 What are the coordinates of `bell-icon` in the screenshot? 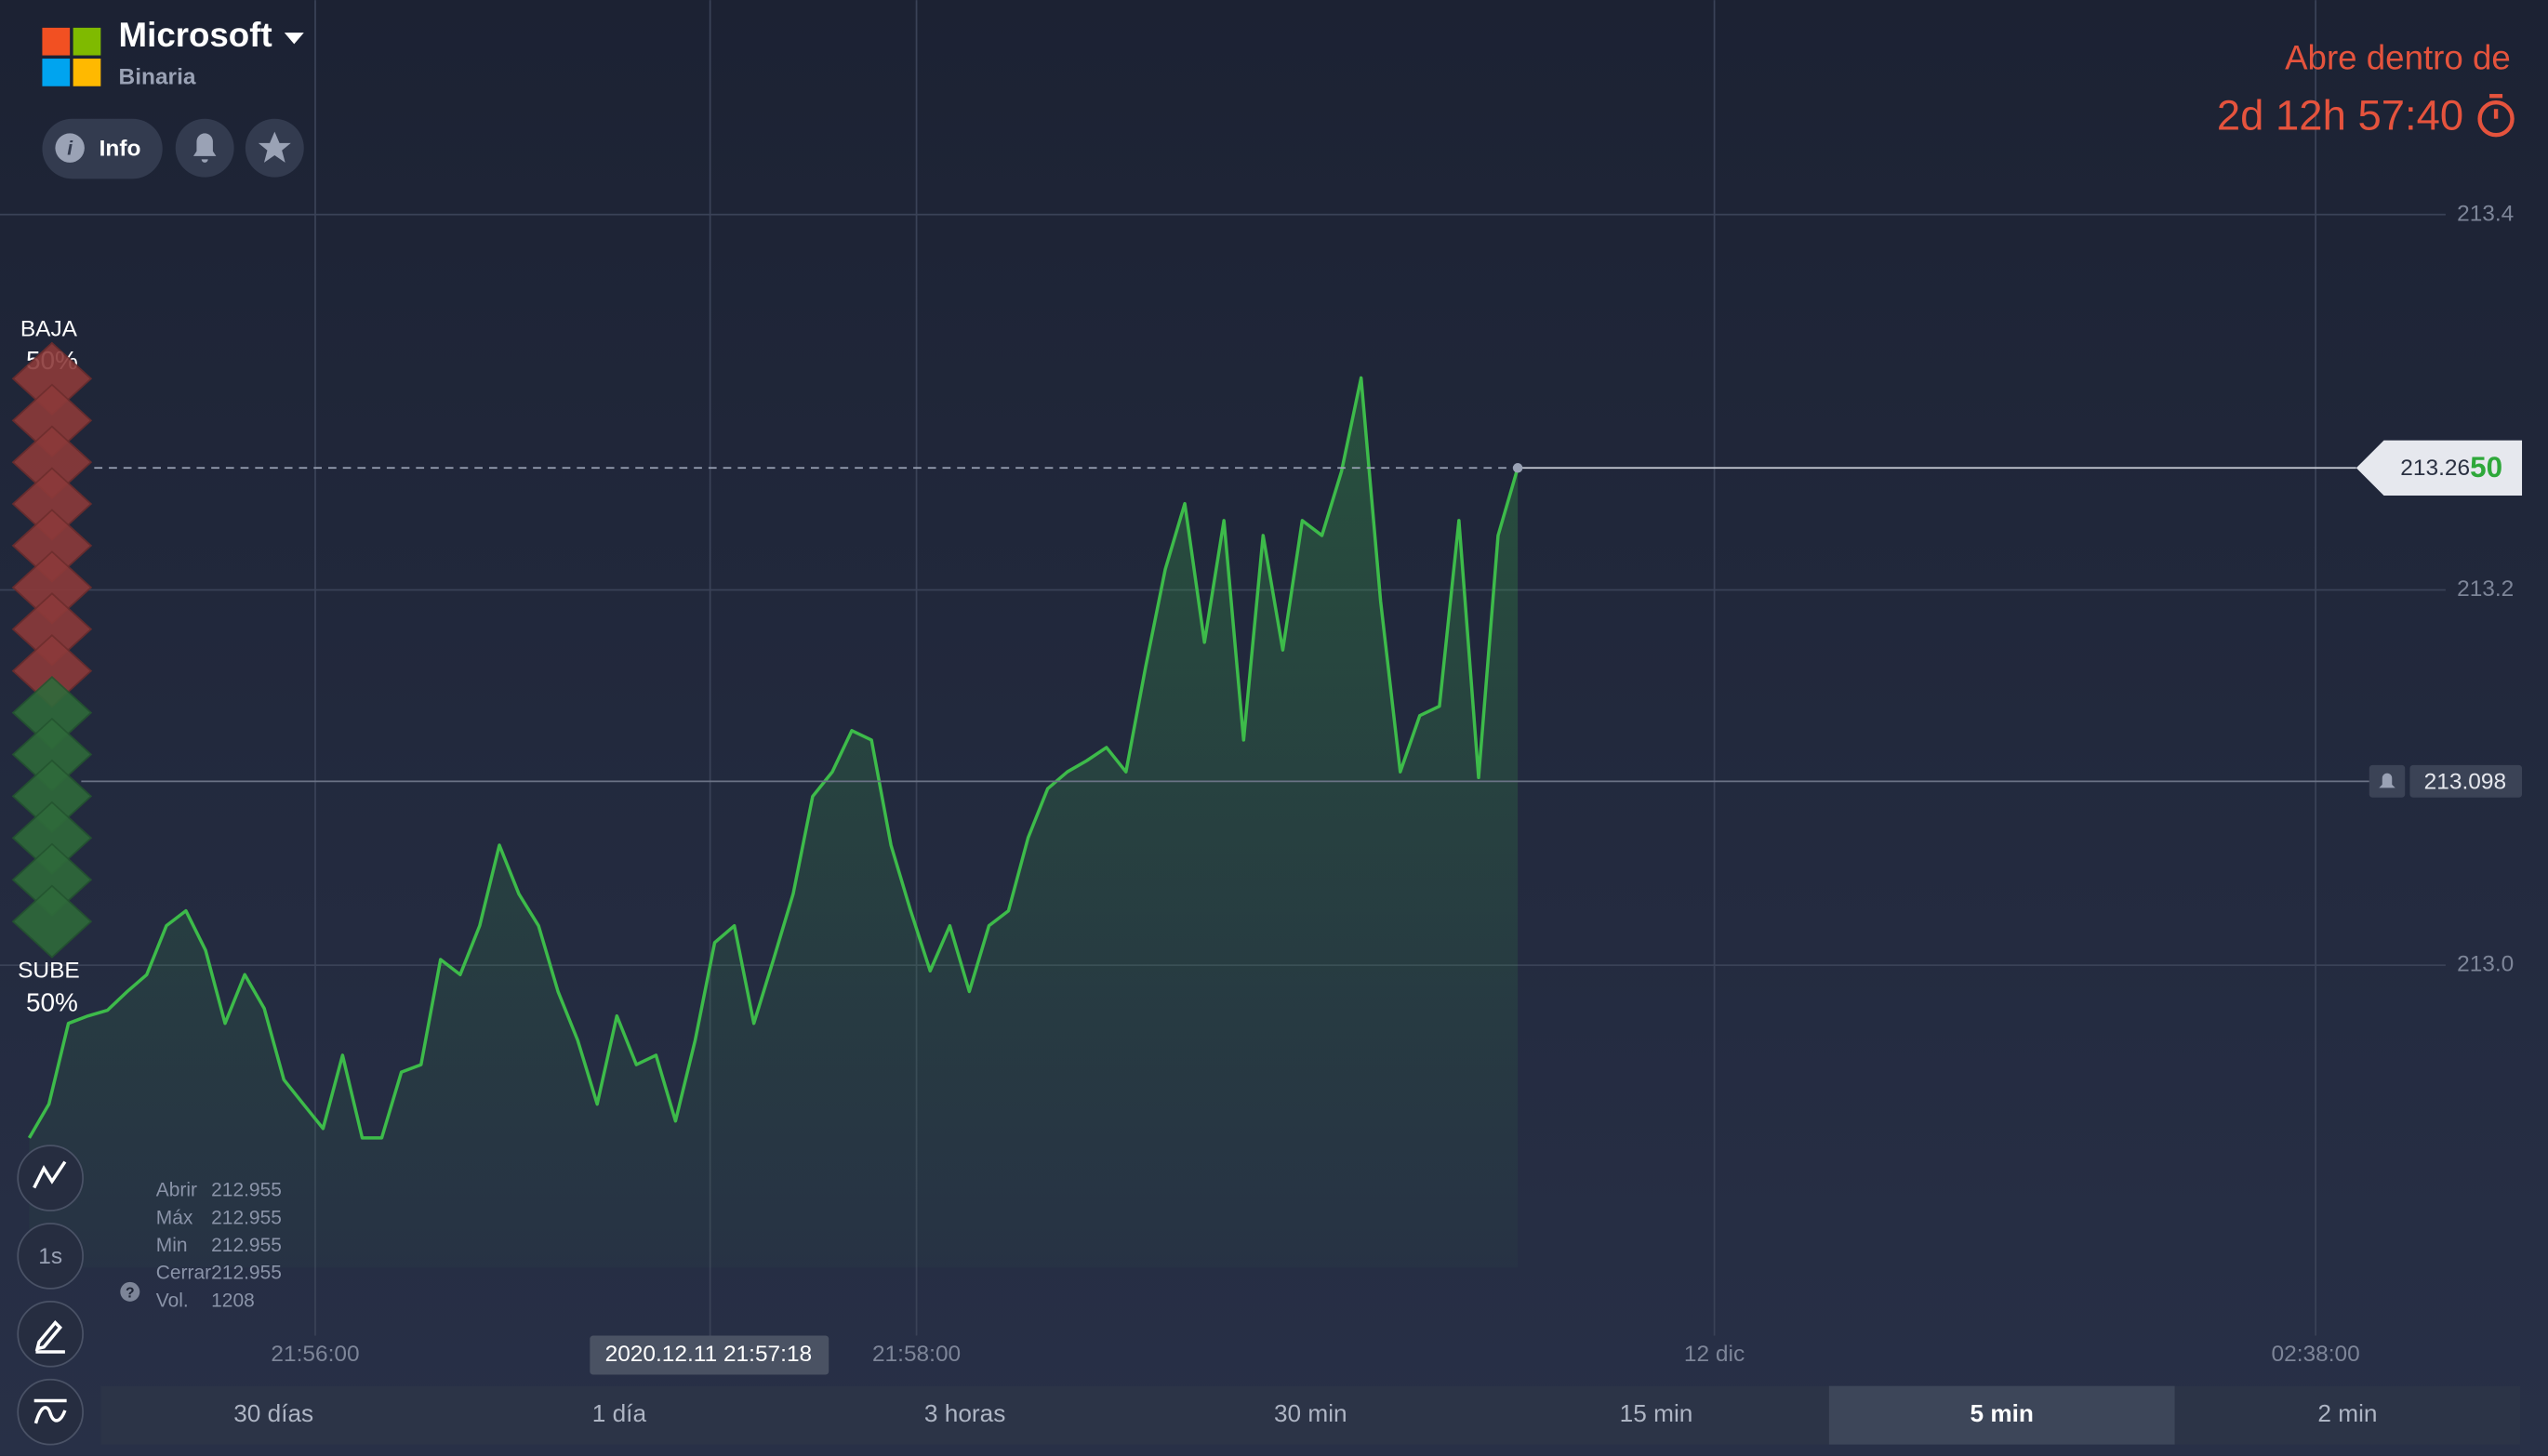 It's located at (204, 148).